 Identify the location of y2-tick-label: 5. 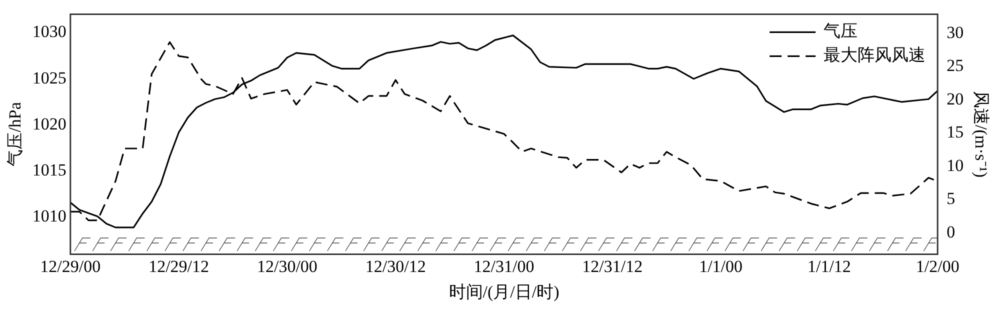
(951, 198).